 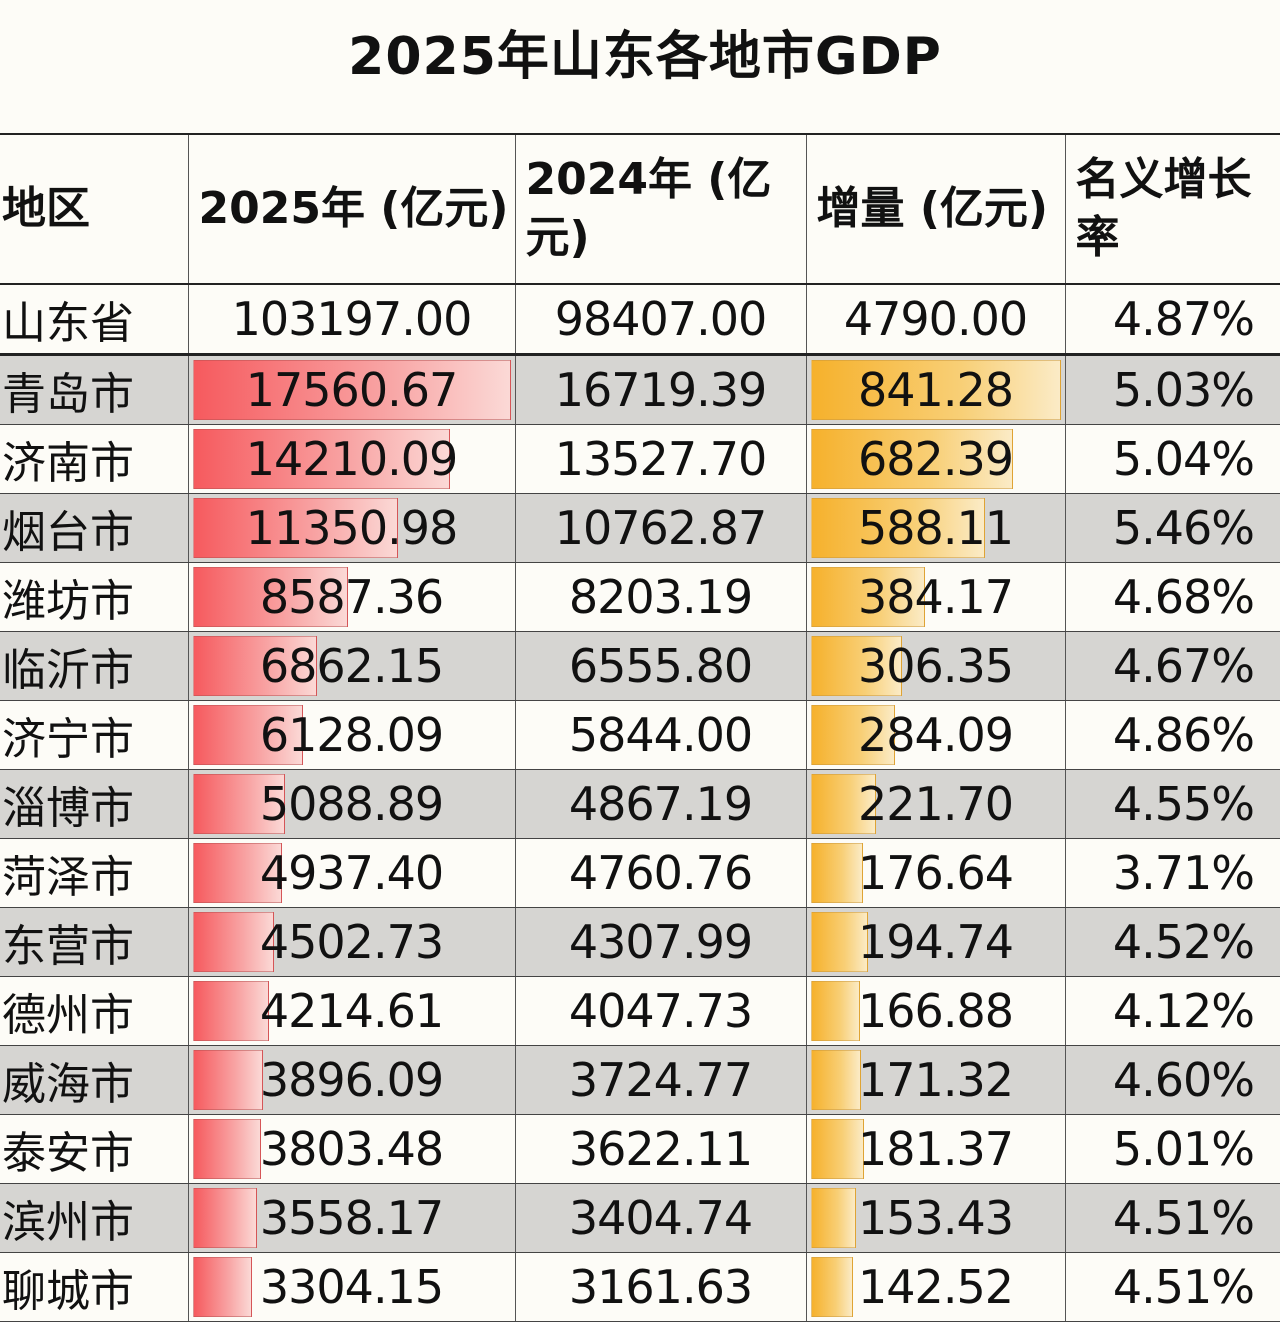 What do you see at coordinates (94, 1149) in the screenshot?
I see `region-cell: 泰安市` at bounding box center [94, 1149].